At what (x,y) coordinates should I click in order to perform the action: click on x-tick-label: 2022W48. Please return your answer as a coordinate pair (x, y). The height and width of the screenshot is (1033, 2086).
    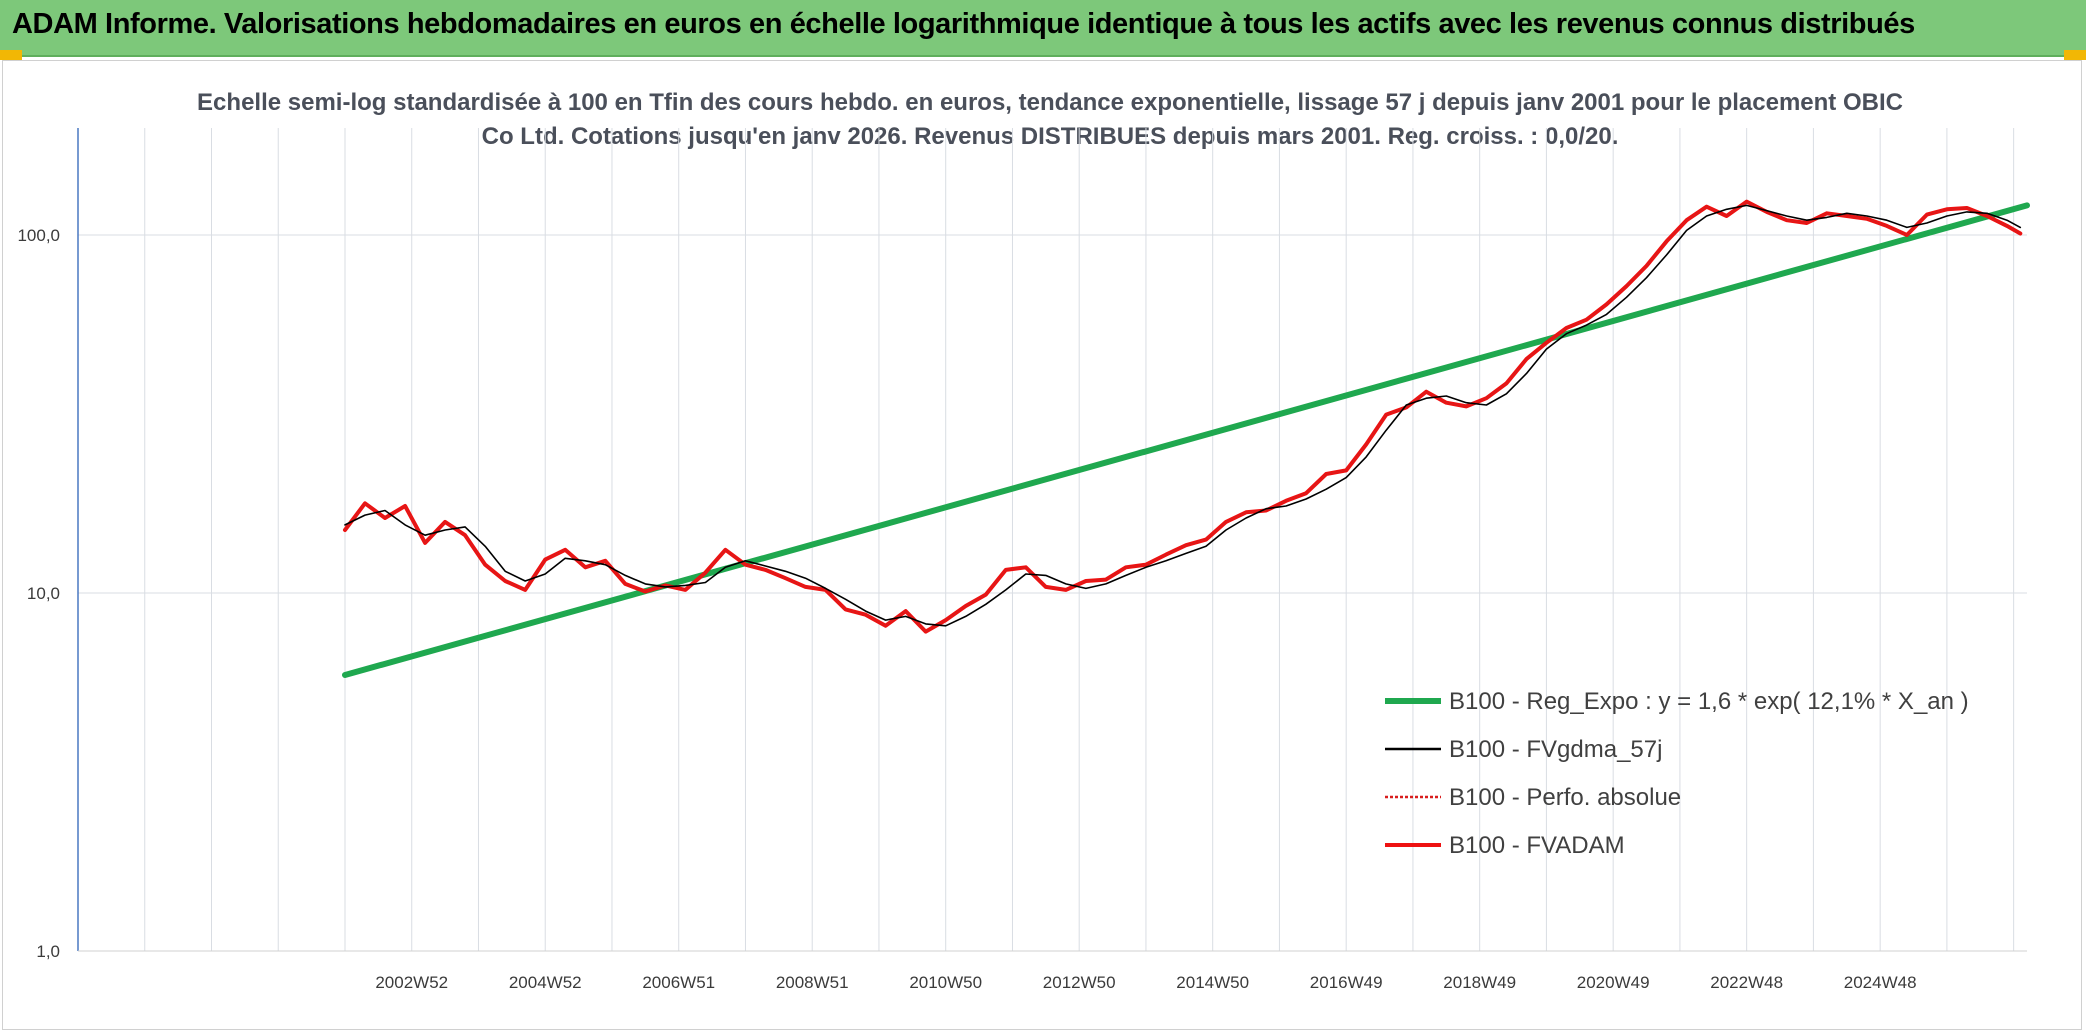
    Looking at the image, I should click on (1746, 982).